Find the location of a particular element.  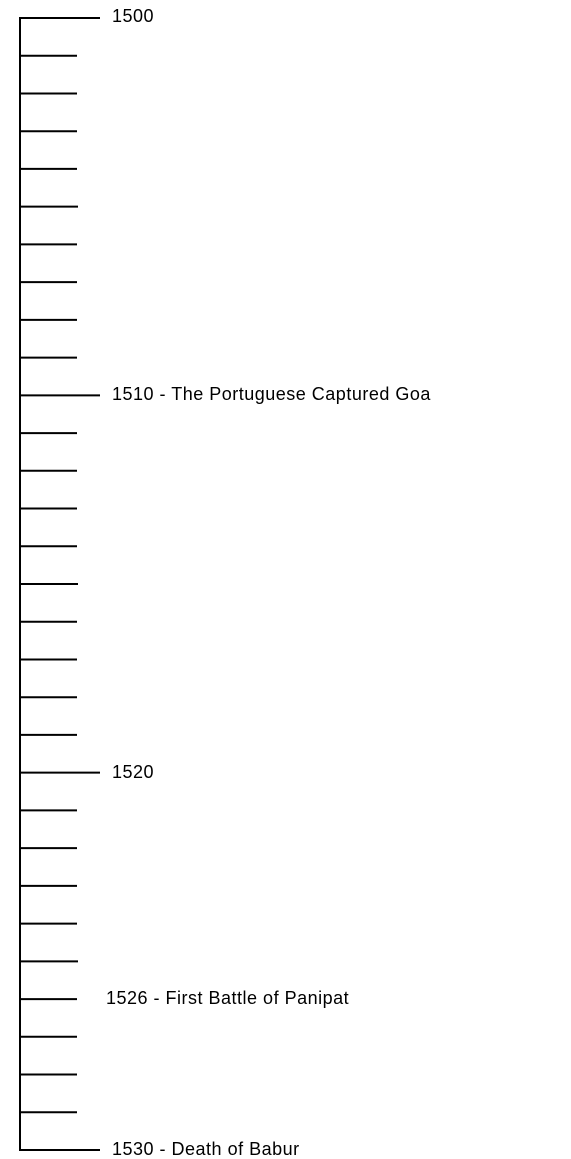

event-label: 1500 is located at coordinates (133, 16).